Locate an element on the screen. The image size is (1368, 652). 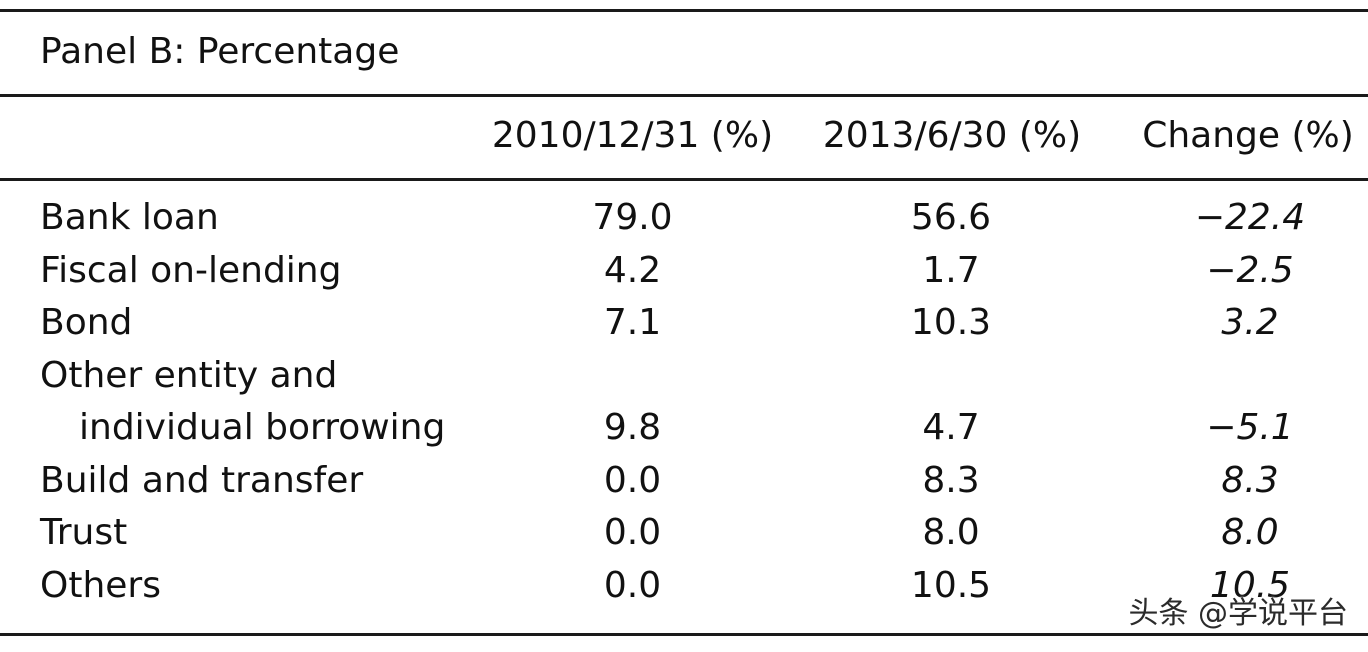
row-label: Others is located at coordinates (100, 585).